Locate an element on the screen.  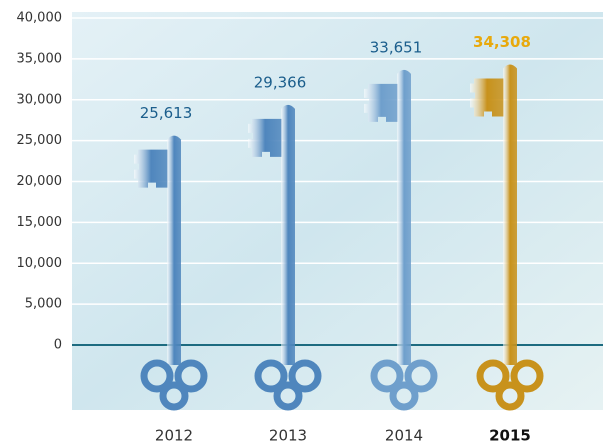
y-tick-label: 0 is located at coordinates (58, 345).